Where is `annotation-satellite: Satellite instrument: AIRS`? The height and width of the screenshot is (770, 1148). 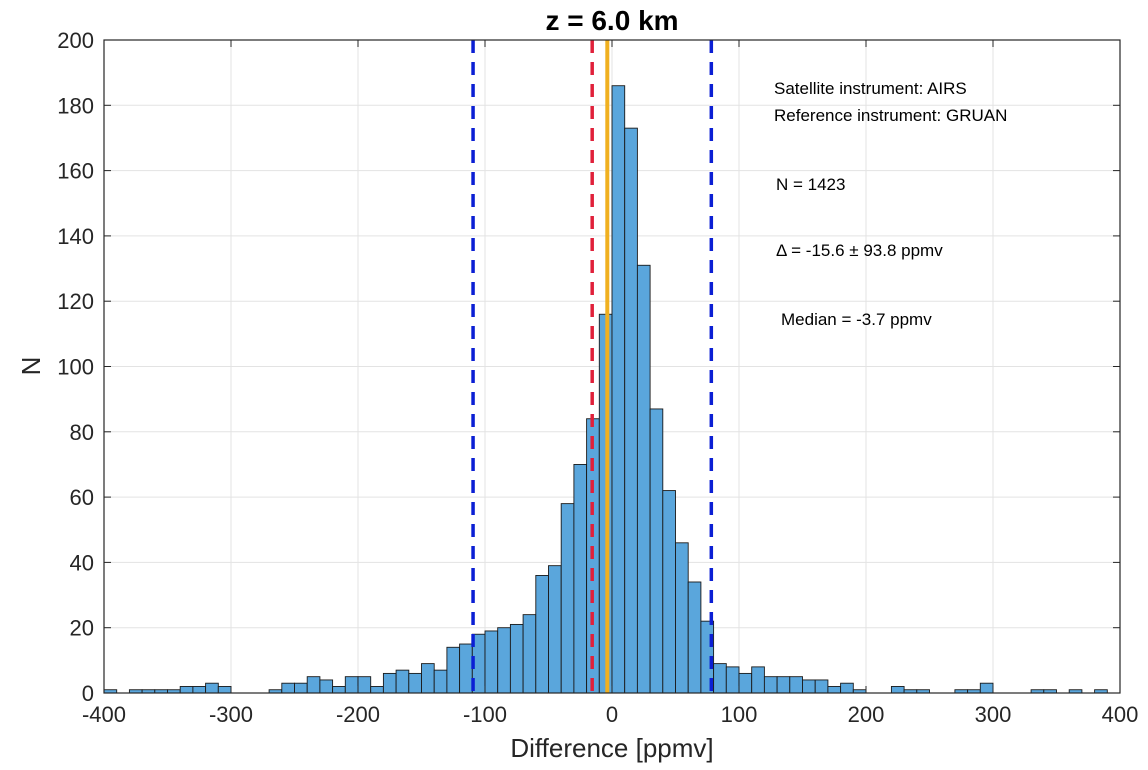
annotation-satellite: Satellite instrument: AIRS is located at coordinates (870, 88).